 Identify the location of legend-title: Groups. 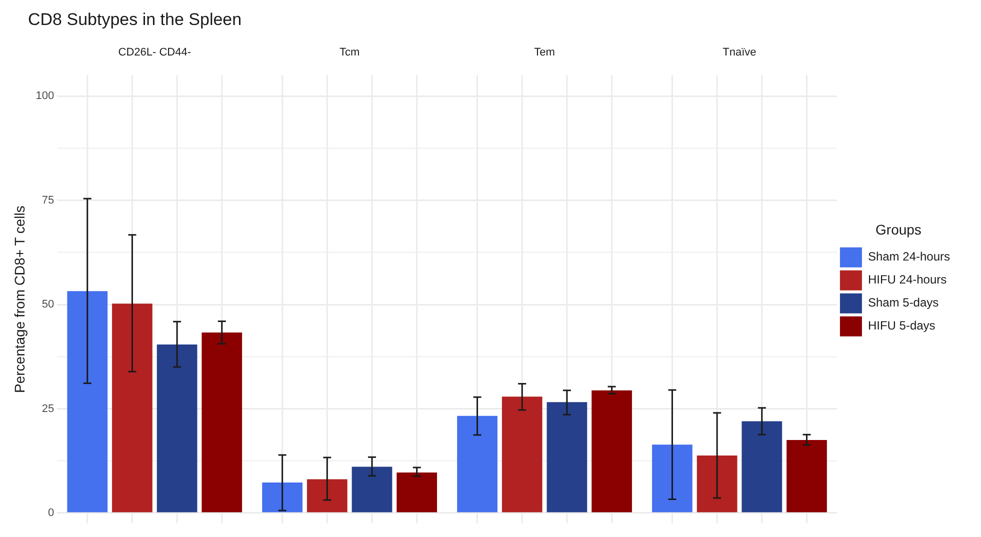
(899, 229).